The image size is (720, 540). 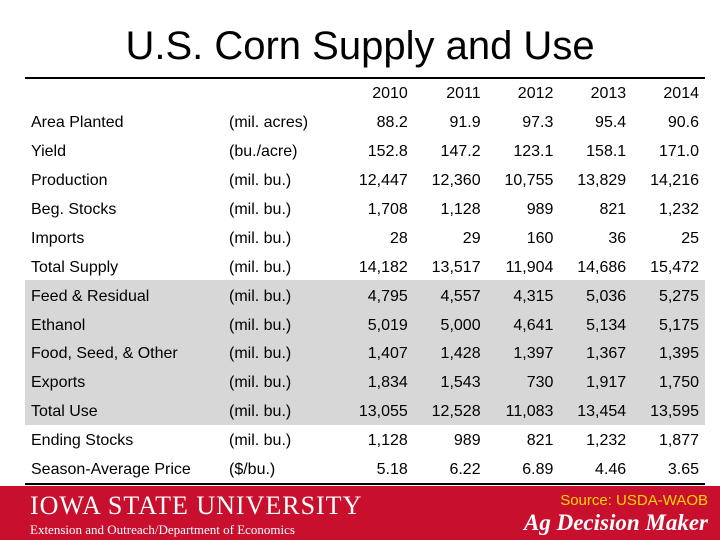 What do you see at coordinates (365, 94) in the screenshot?
I see `year-header-row: 2010 2011 2012 2013 2014` at bounding box center [365, 94].